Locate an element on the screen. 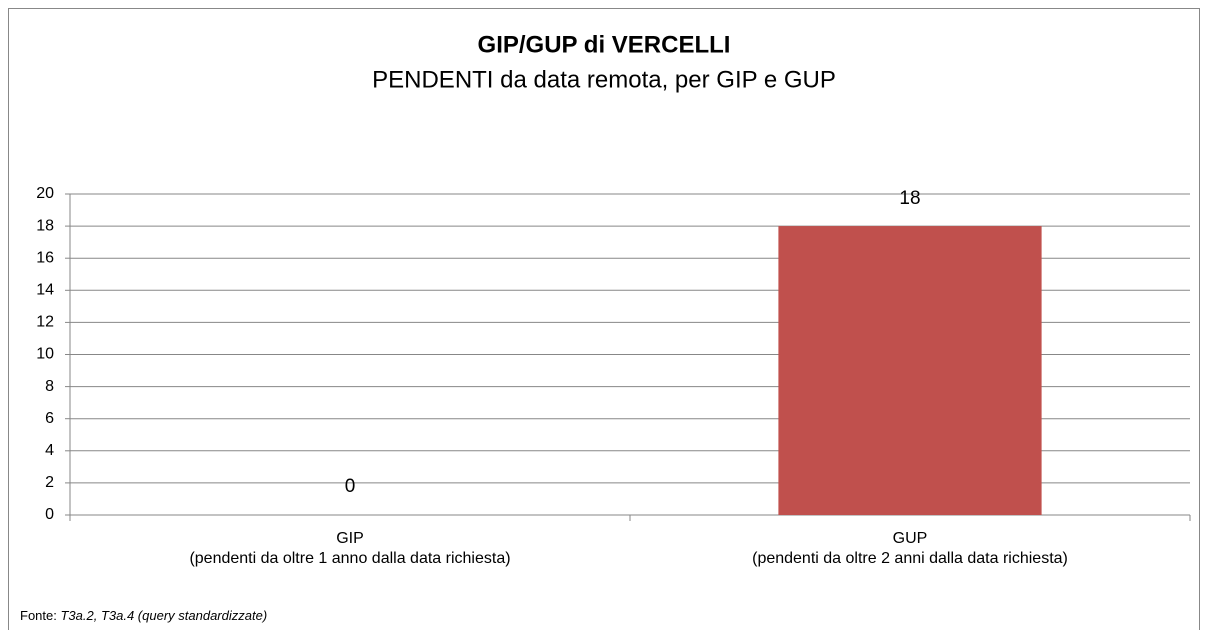 This screenshot has height=630, width=1208. y-tick-label: 14 is located at coordinates (45, 290).